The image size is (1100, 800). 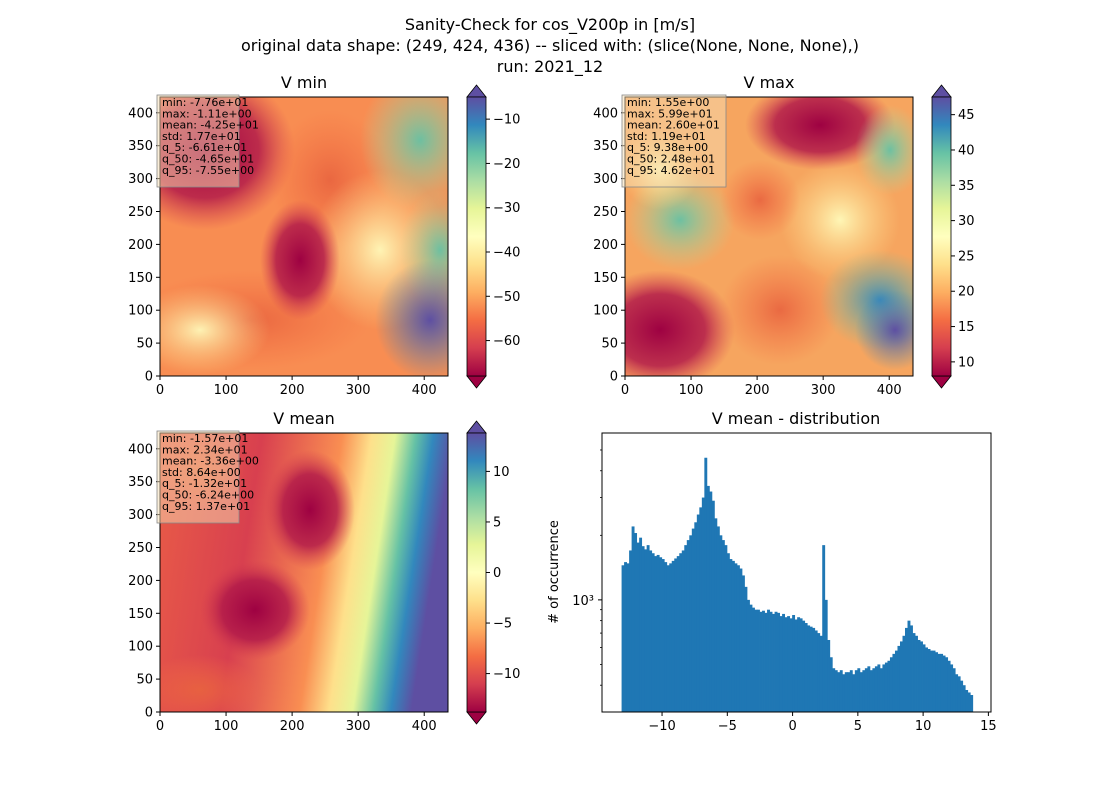 What do you see at coordinates (673, 125) in the screenshot?
I see `stats-line: mean: 2.60e+01` at bounding box center [673, 125].